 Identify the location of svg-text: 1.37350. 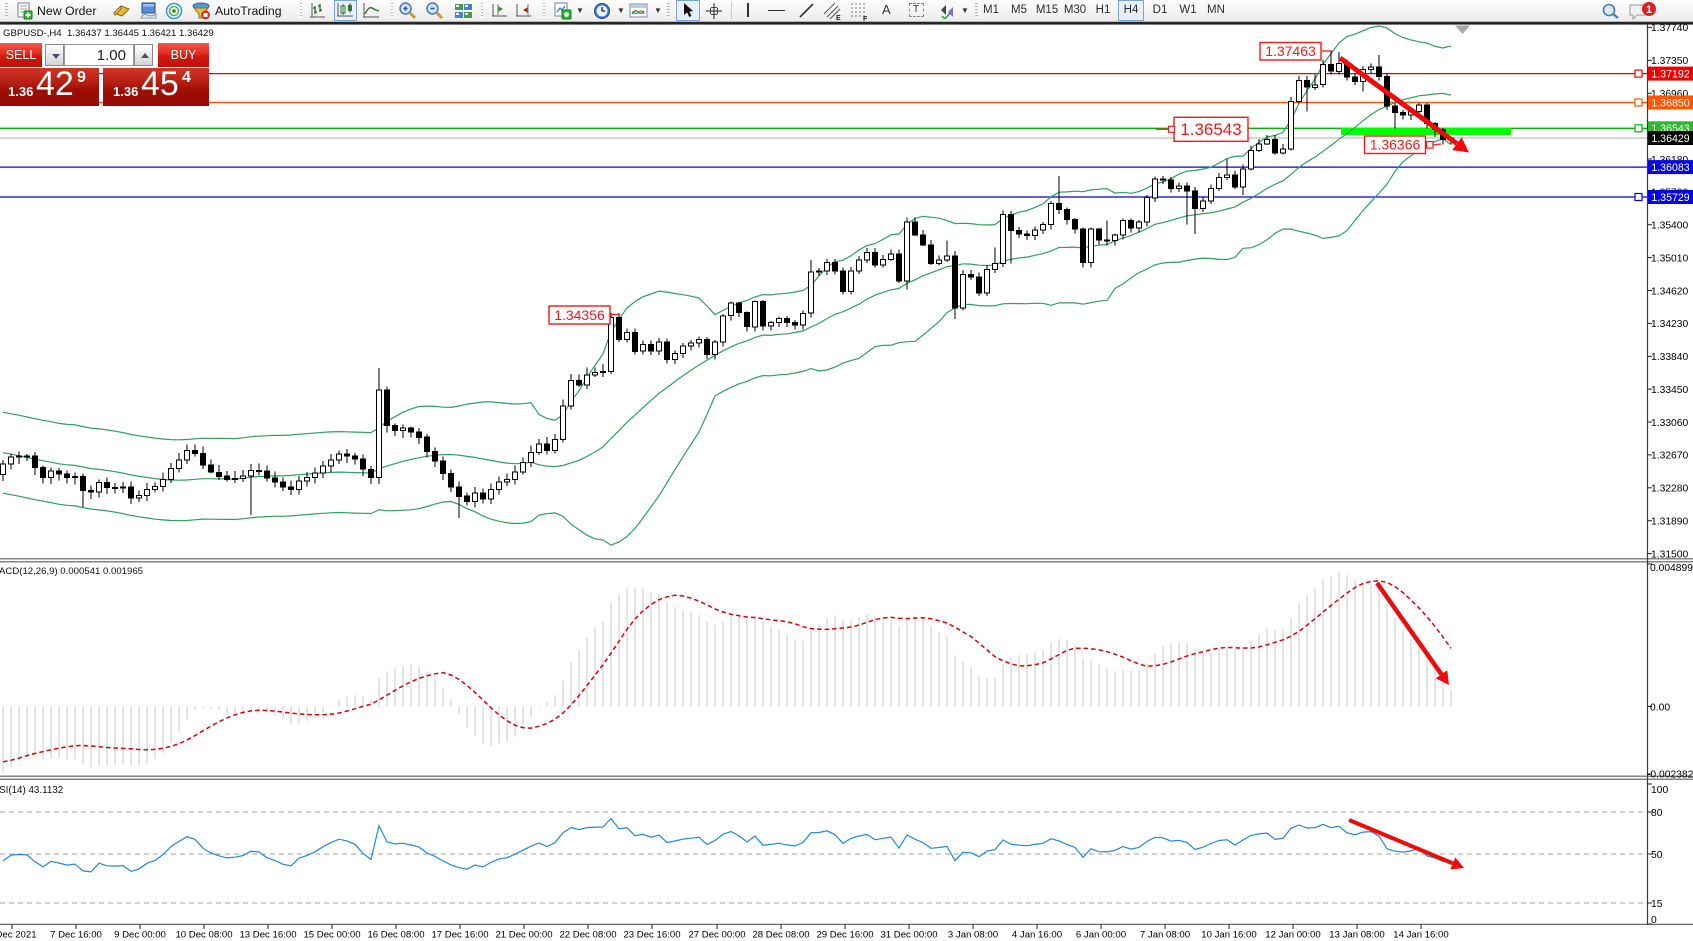
(1669, 61).